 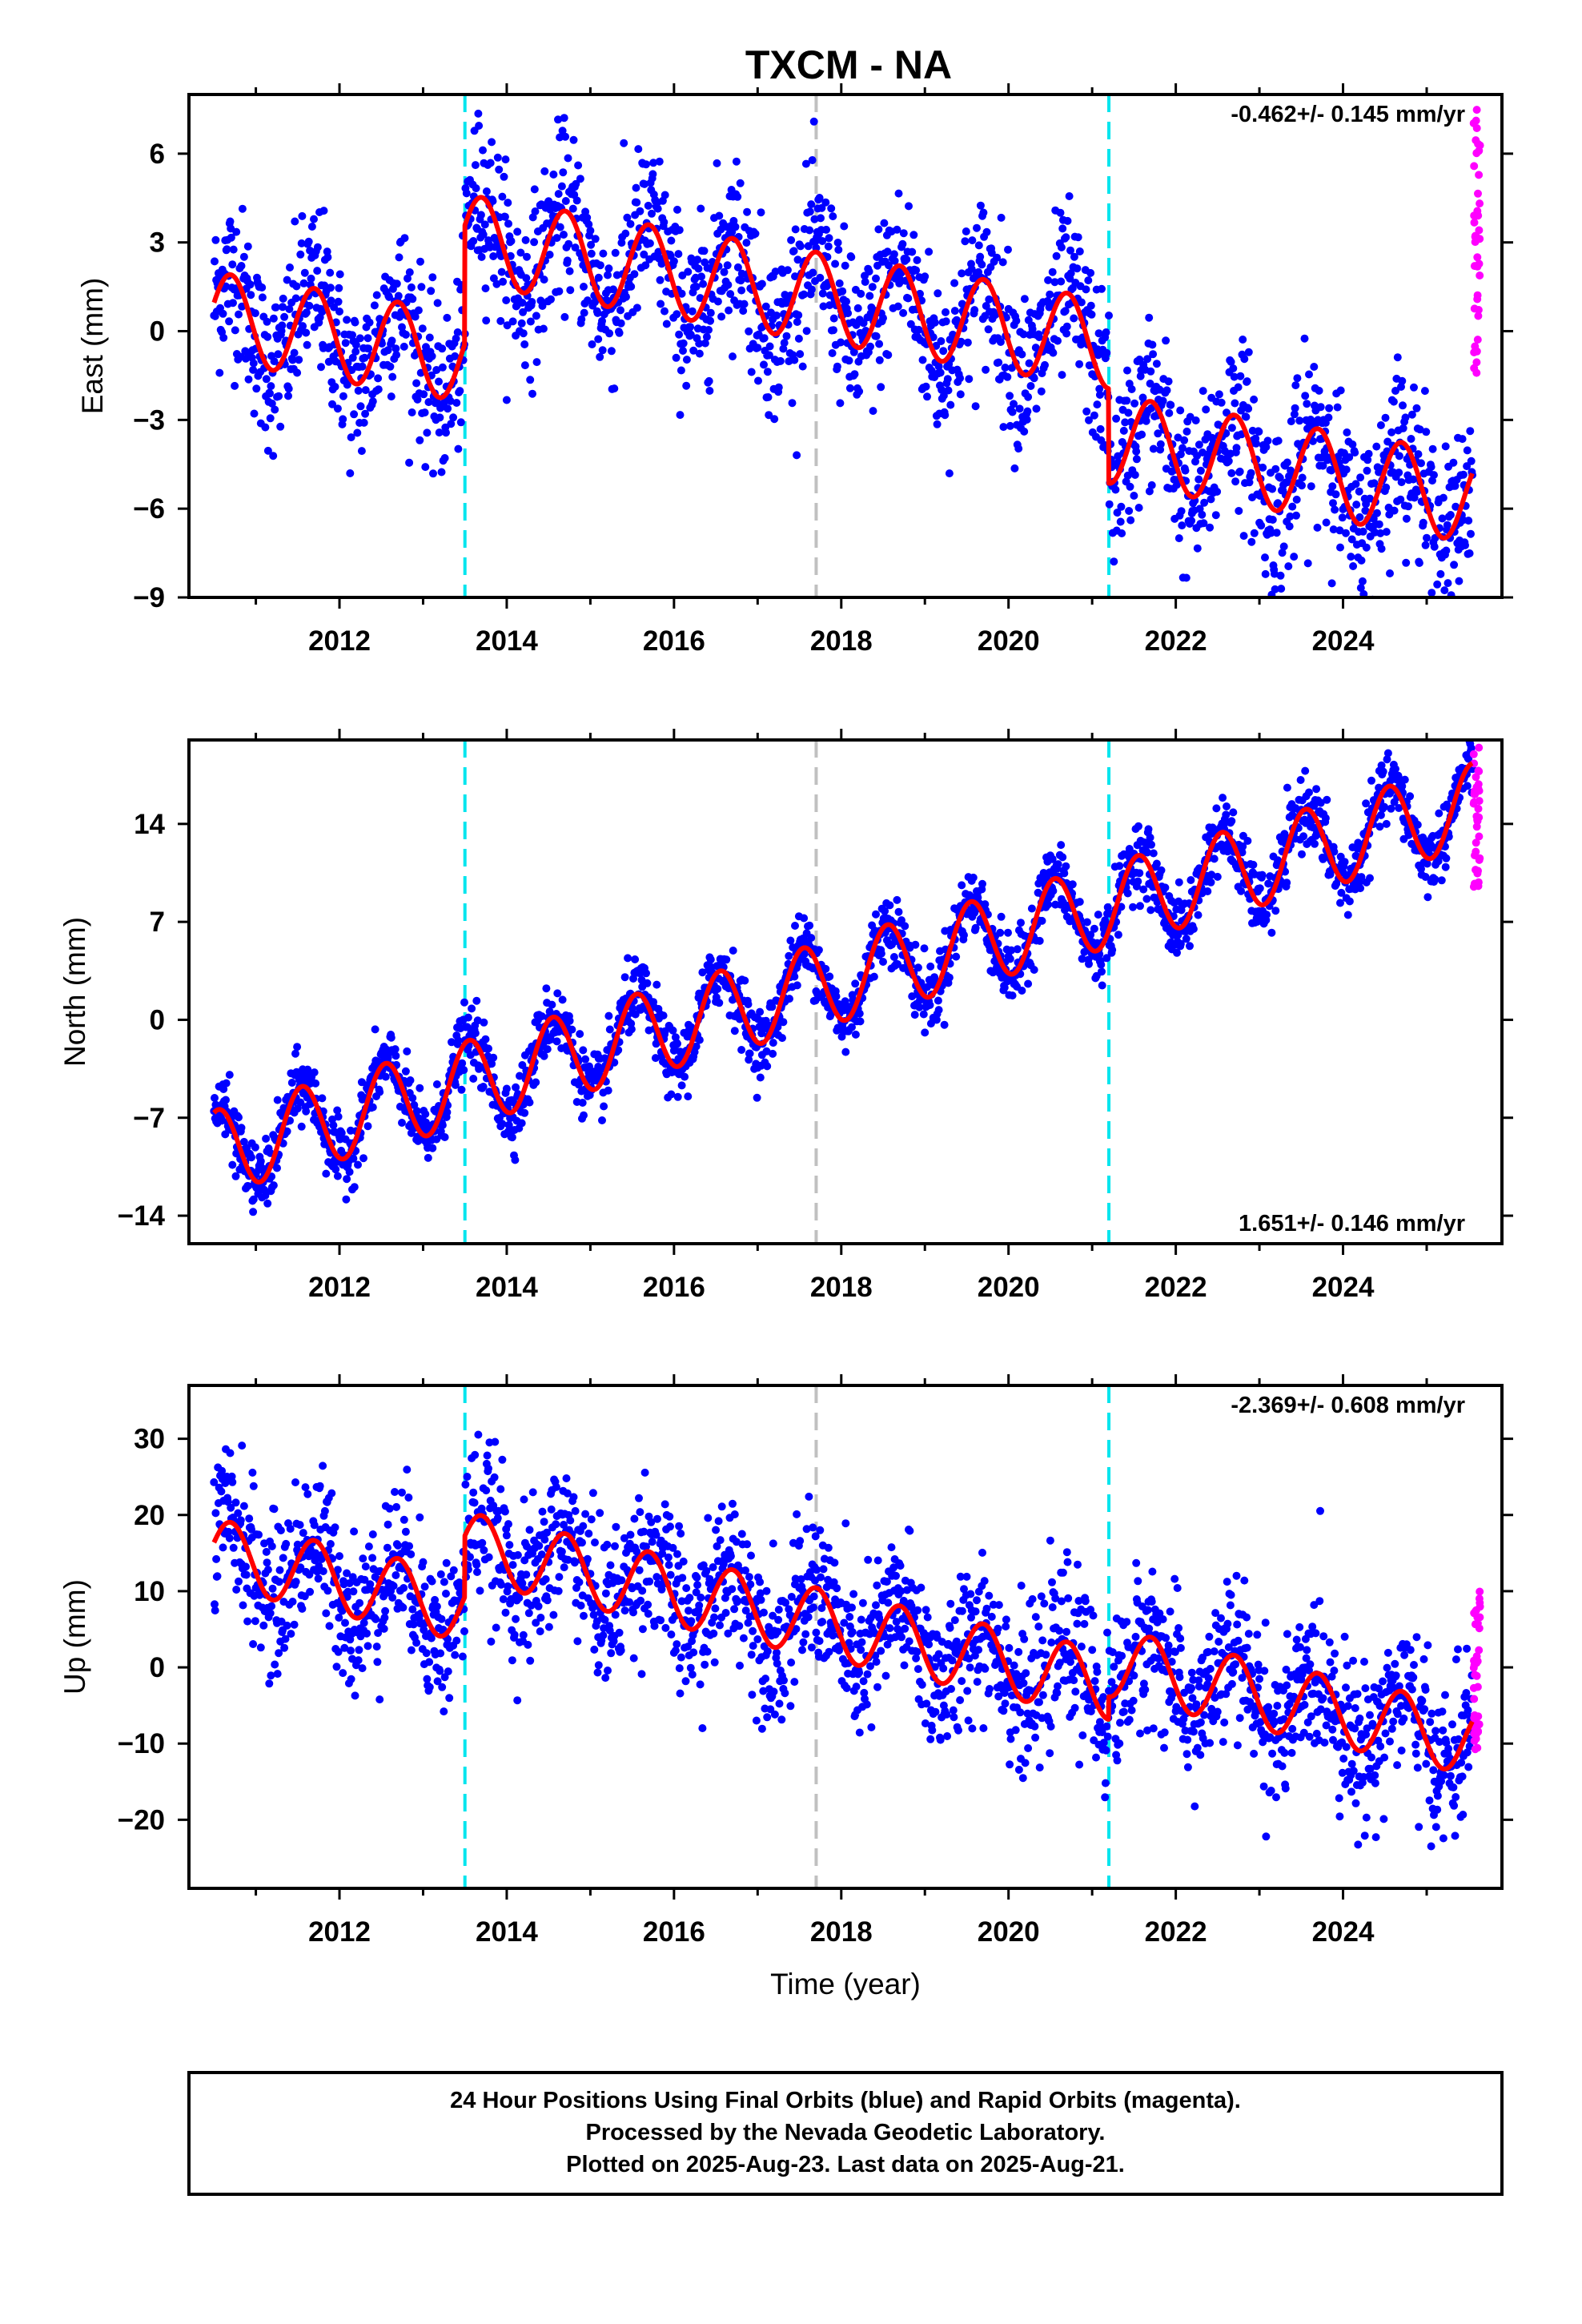 What do you see at coordinates (149, 825) in the screenshot?
I see `y-tick-label: 14` at bounding box center [149, 825].